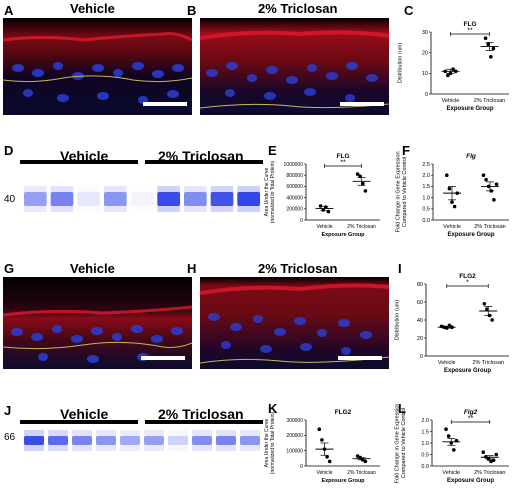 This screenshot has height=491, width=520. What do you see at coordinates (425, 33) in the screenshot?
I see `y-tick-label: 30` at bounding box center [425, 33].